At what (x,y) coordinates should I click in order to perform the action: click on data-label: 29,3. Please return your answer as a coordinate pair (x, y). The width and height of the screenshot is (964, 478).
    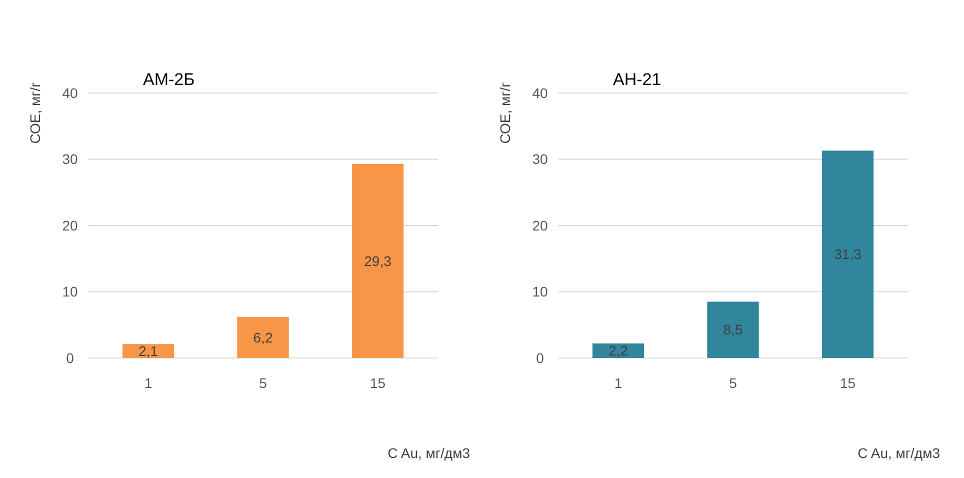
    Looking at the image, I should click on (378, 260).